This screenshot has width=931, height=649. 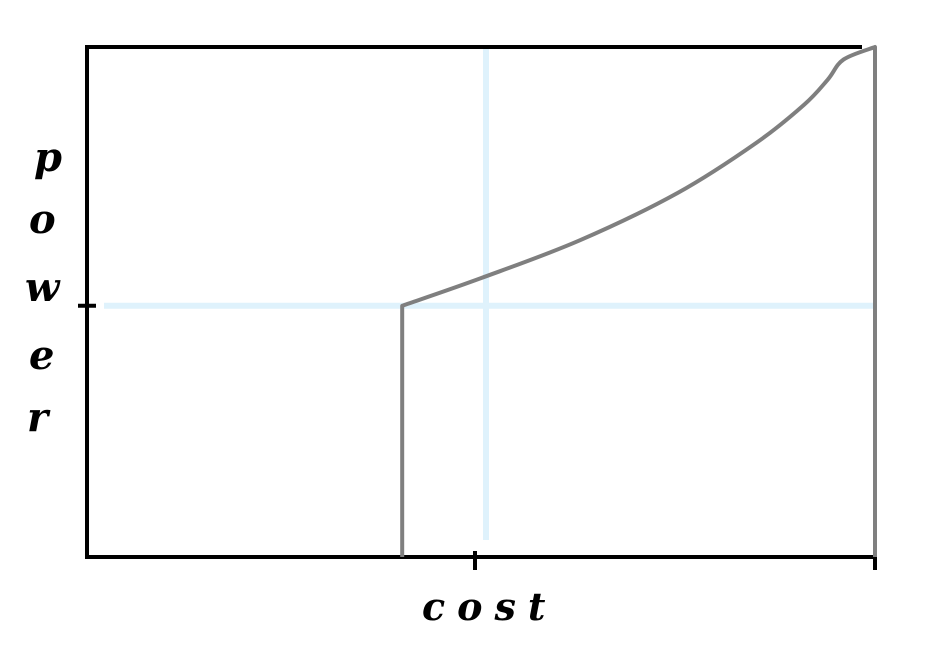 What do you see at coordinates (42, 287) in the screenshot?
I see `y-axis-label-letter-w: w` at bounding box center [42, 287].